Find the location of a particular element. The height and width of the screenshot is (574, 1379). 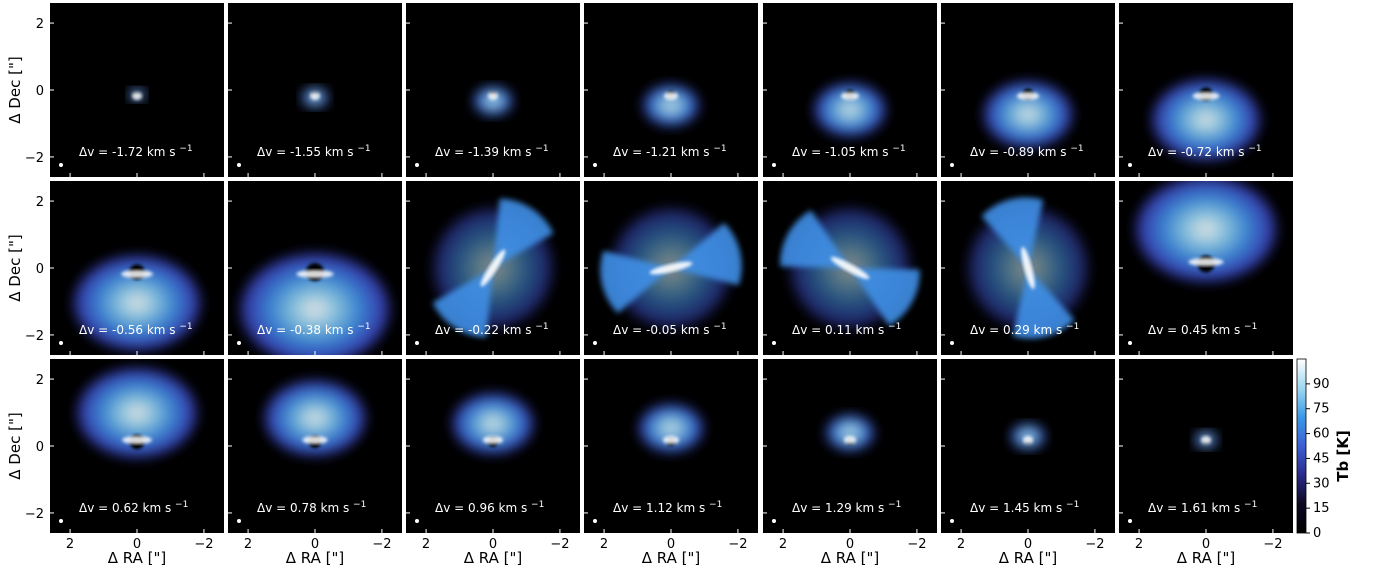

velocity-label: Δv = 0.62 km s −1 is located at coordinates (133, 507).